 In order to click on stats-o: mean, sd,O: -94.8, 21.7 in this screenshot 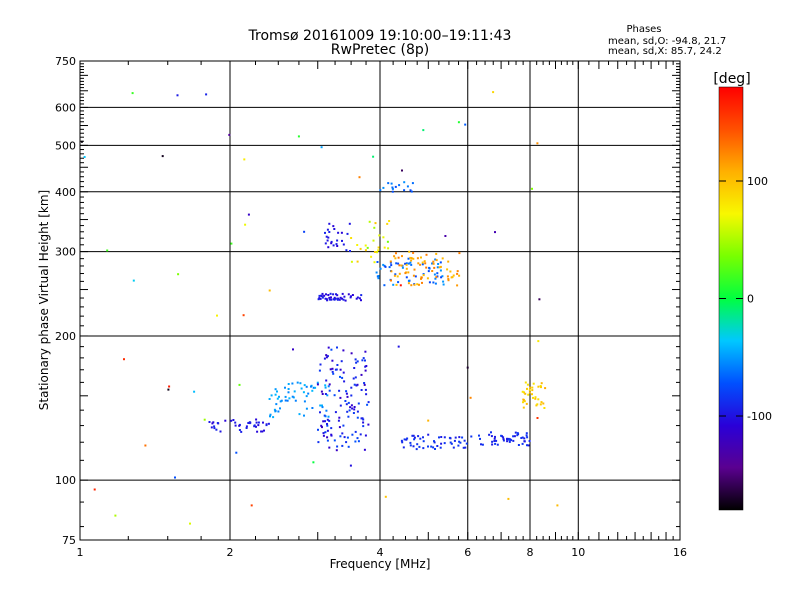, I will do `click(667, 41)`.